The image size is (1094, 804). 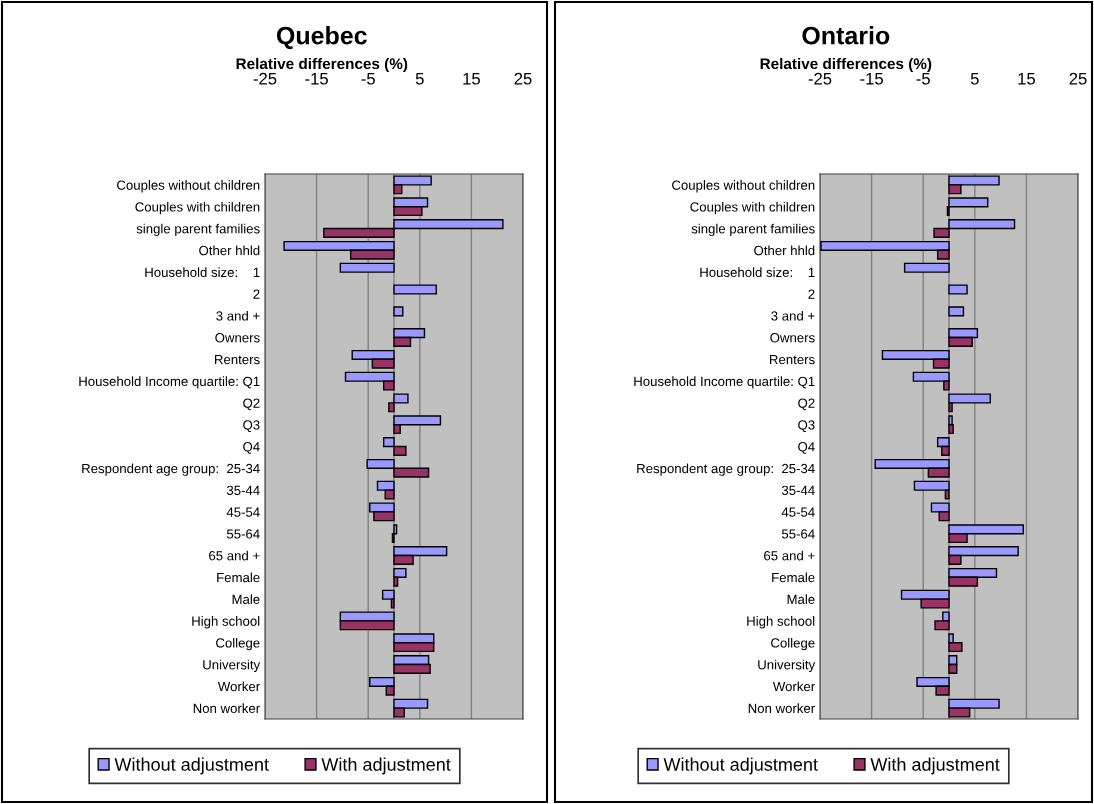 What do you see at coordinates (846, 35) in the screenshot?
I see `chart-title: Ontario` at bounding box center [846, 35].